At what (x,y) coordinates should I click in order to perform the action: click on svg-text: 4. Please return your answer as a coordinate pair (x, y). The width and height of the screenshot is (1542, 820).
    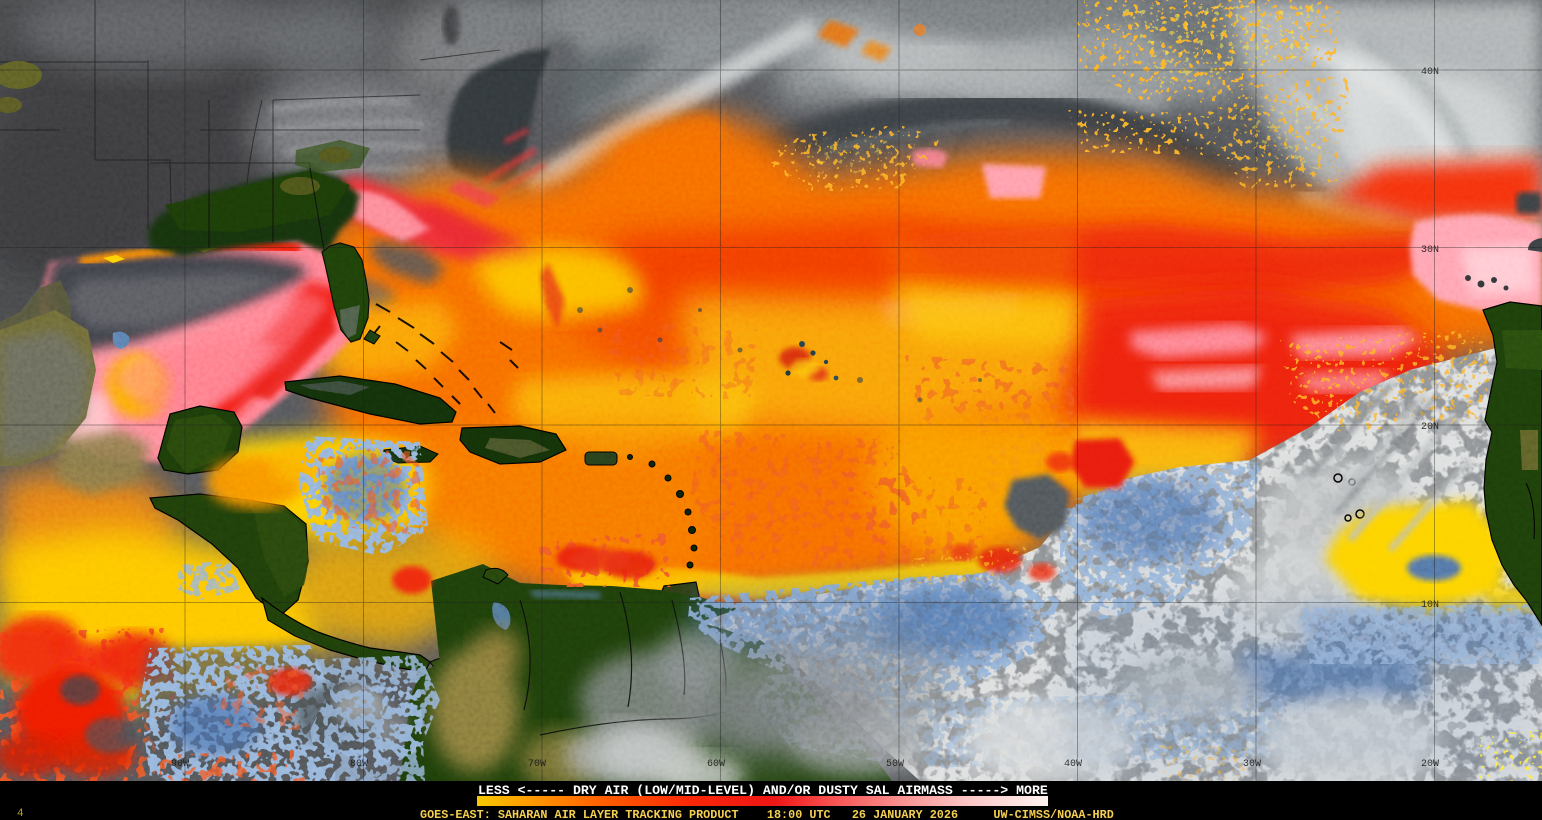
    Looking at the image, I should click on (20, 814).